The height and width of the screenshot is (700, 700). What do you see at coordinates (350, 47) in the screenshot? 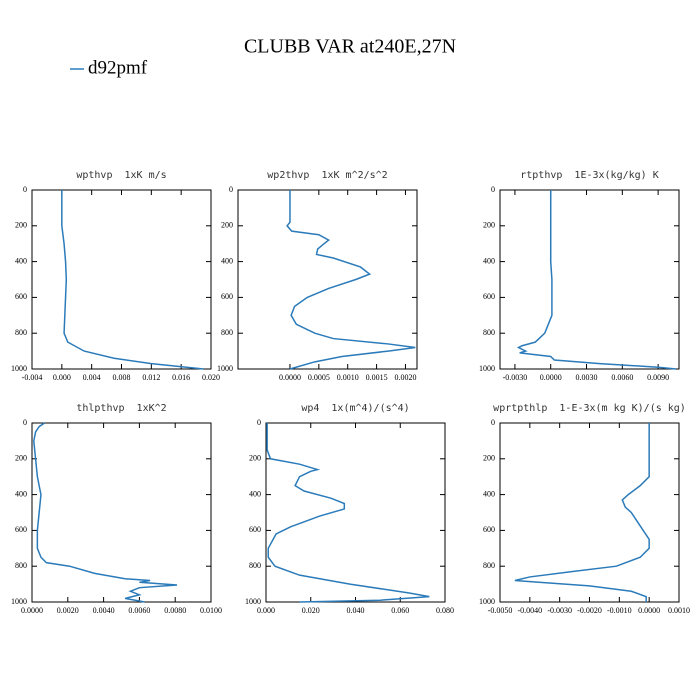
I see `figure-title: CLUBB VAR at240E,27N` at bounding box center [350, 47].